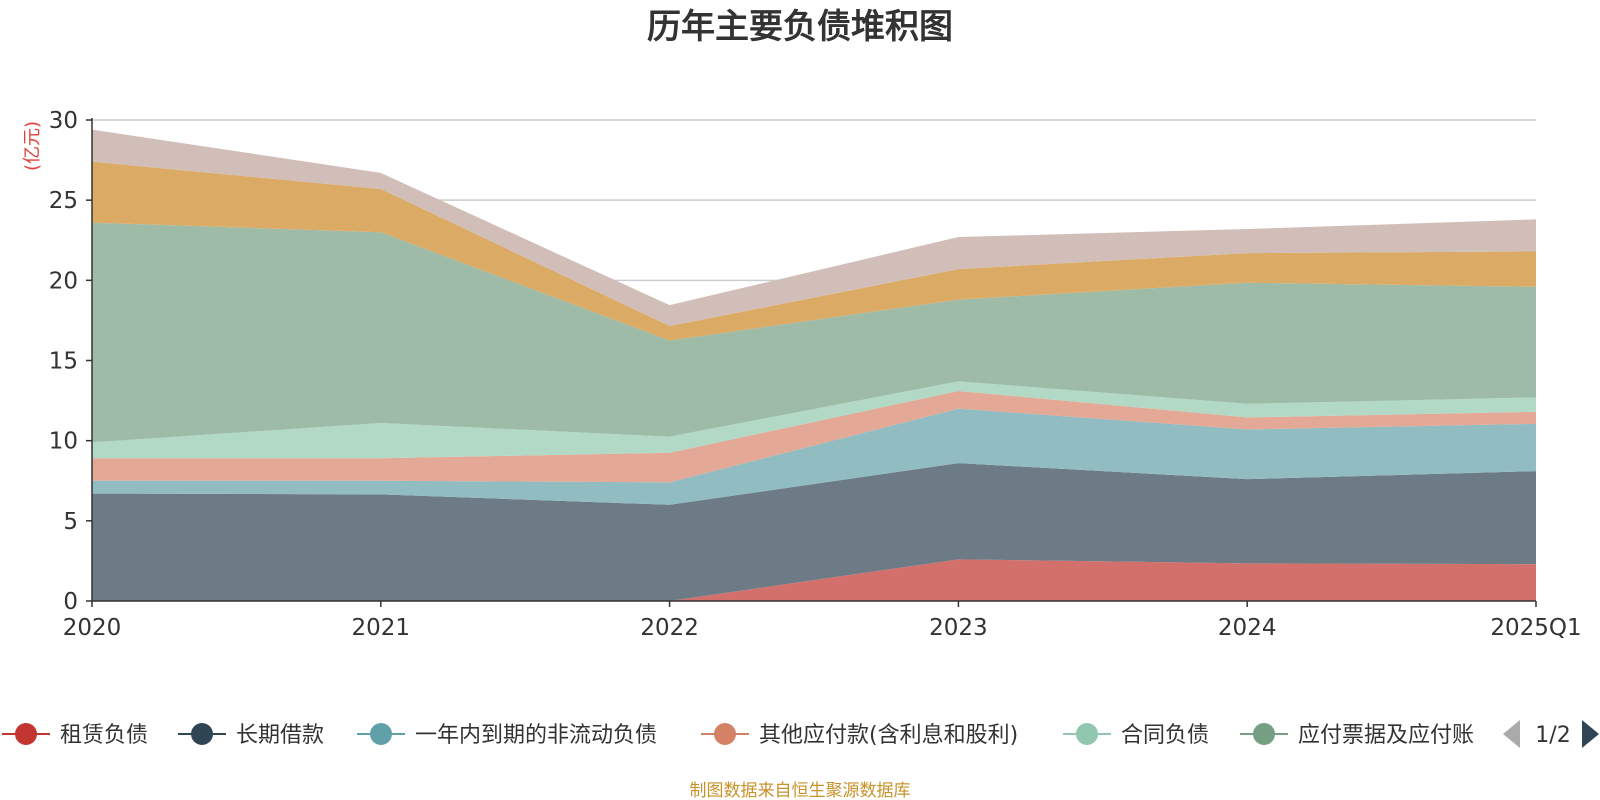 This screenshot has height=800, width=1600. I want to click on y-tick-label: 20, so click(63, 281).